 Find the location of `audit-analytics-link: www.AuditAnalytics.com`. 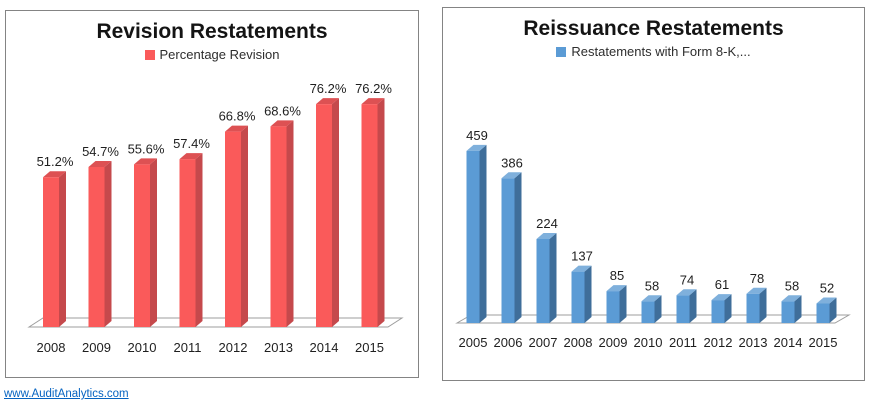

audit-analytics-link: www.AuditAnalytics.com is located at coordinates (66, 394).